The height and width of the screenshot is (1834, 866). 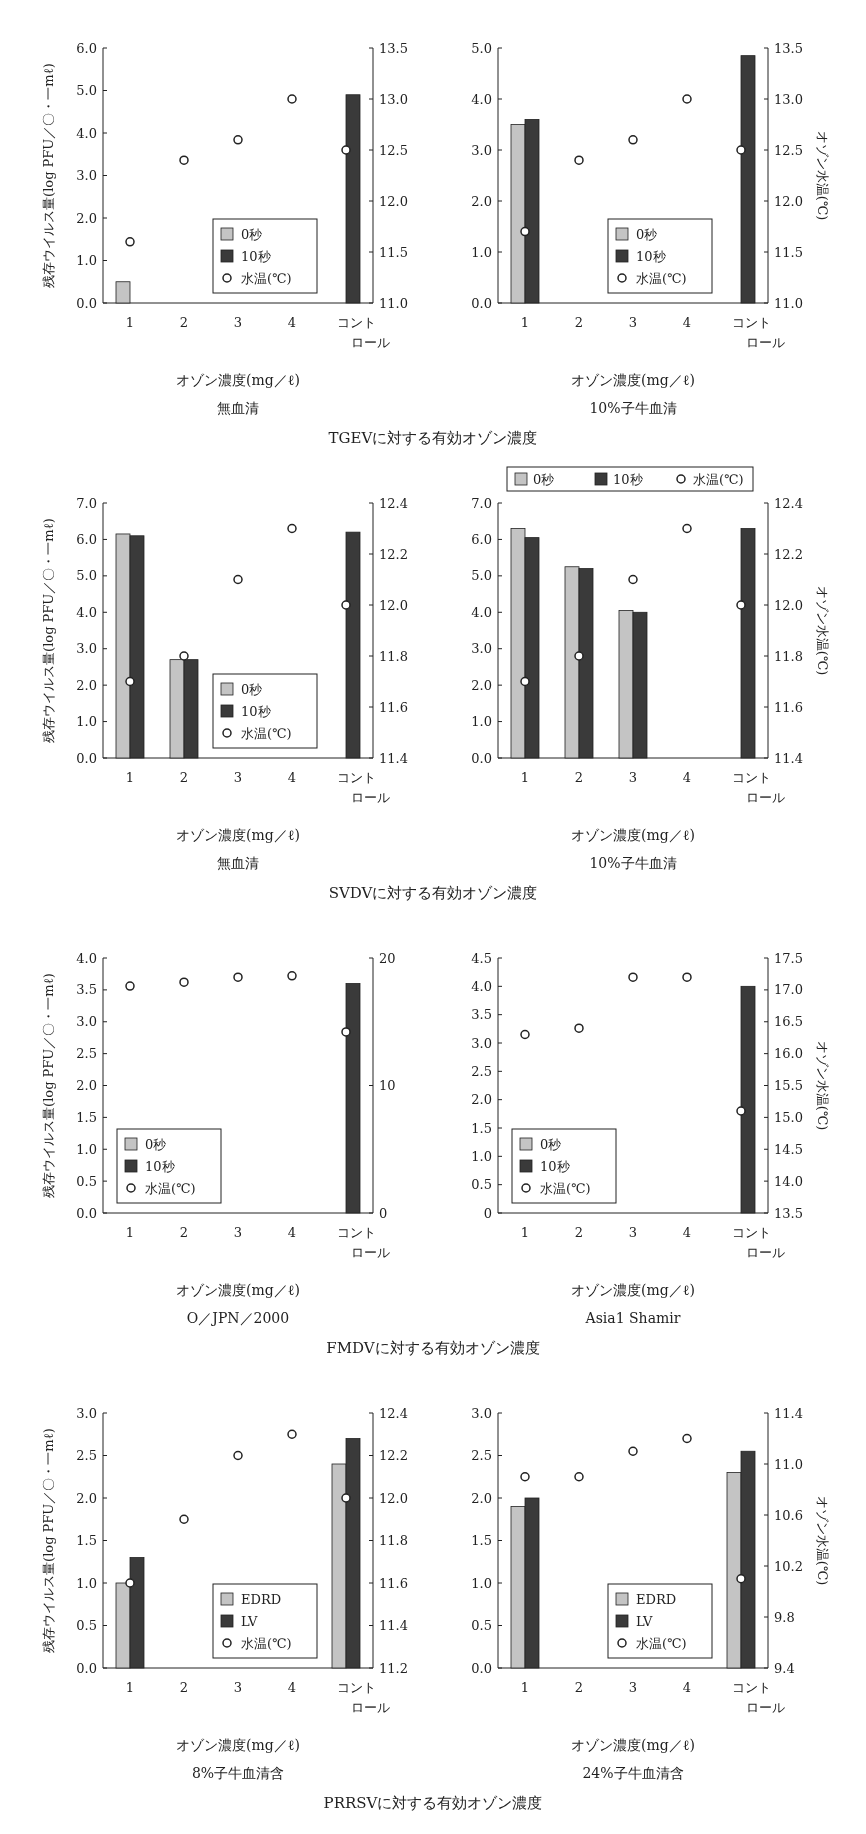 I want to click on legend-label: EDRD, so click(x=656, y=1599).